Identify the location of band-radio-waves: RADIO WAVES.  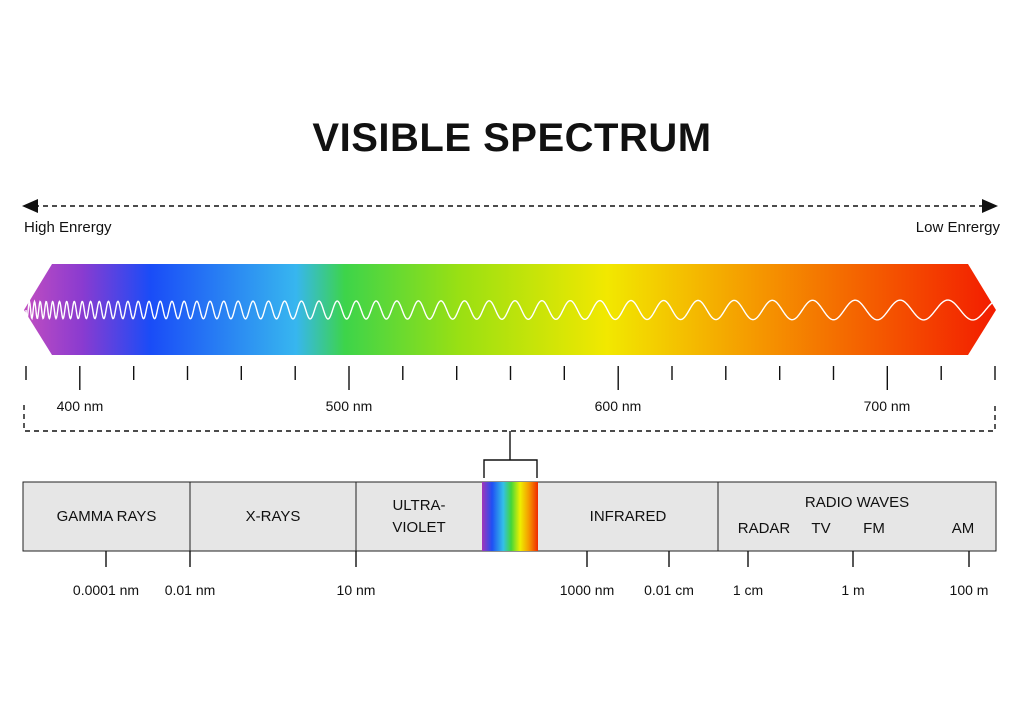
(857, 502).